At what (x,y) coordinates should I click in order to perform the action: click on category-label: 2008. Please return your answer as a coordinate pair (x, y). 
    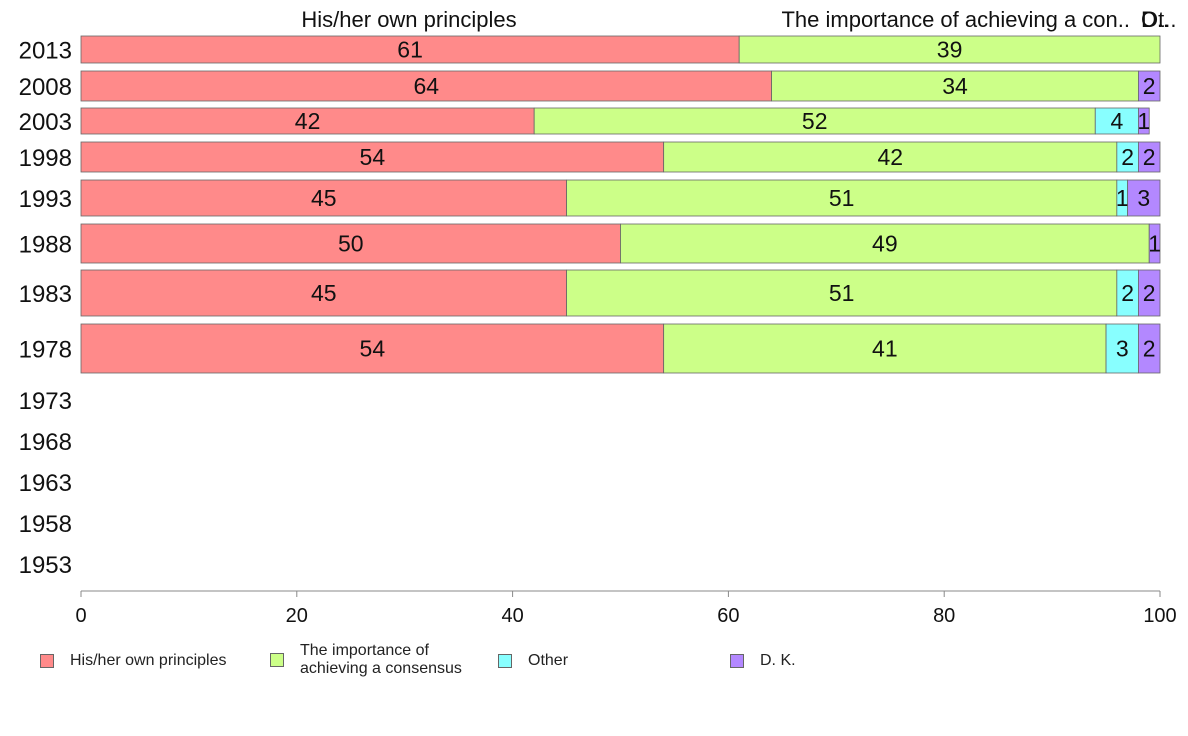
    Looking at the image, I should click on (45, 87).